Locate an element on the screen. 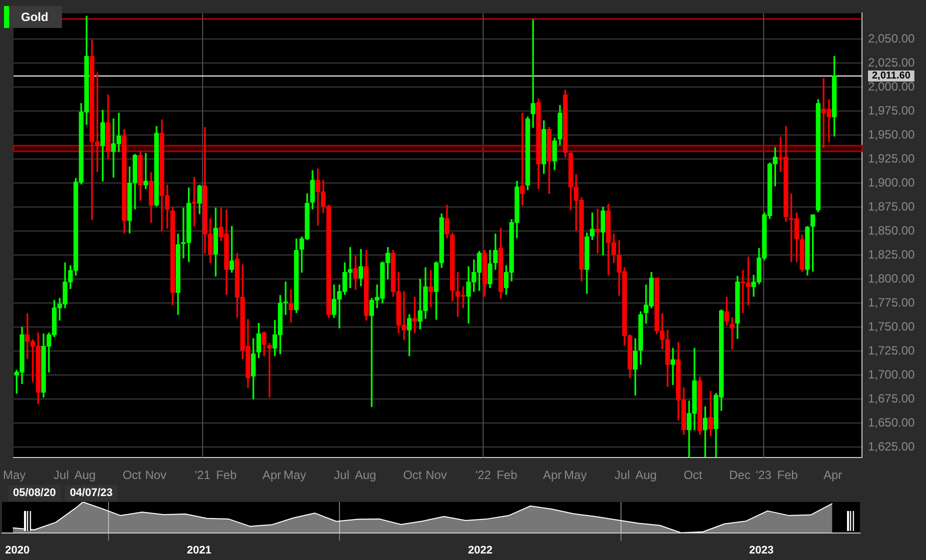 The height and width of the screenshot is (560, 926). legend-label: Gold is located at coordinates (34, 17).